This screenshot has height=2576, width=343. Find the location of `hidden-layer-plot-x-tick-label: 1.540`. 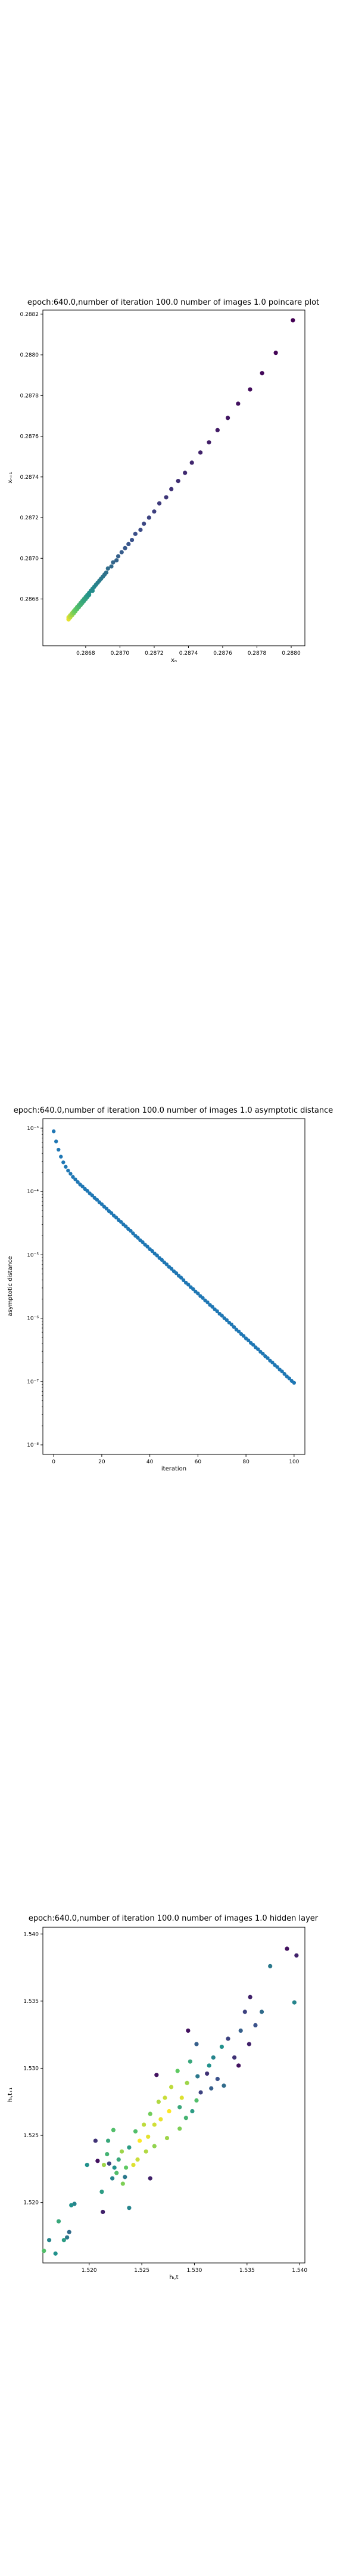

hidden-layer-plot-x-tick-label: 1.540 is located at coordinates (300, 2271).